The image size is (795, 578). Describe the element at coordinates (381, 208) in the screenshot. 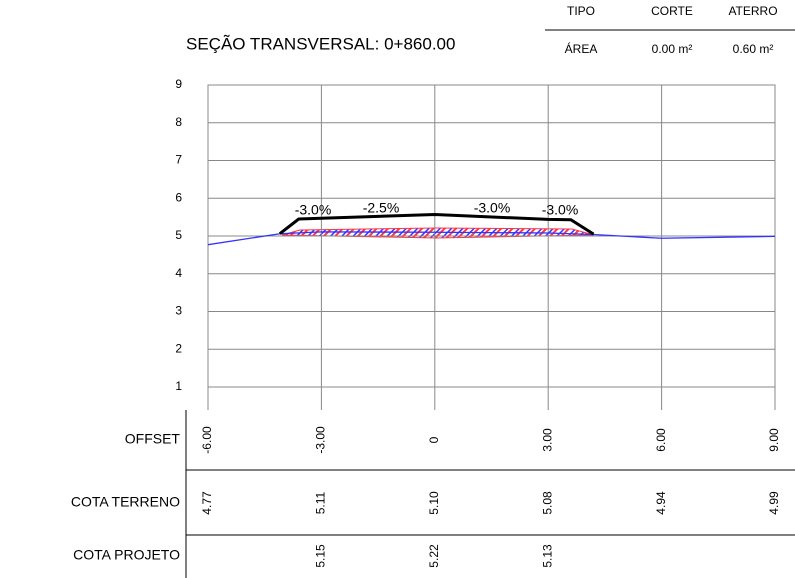

I see `slope-label: -2.5%` at that location.